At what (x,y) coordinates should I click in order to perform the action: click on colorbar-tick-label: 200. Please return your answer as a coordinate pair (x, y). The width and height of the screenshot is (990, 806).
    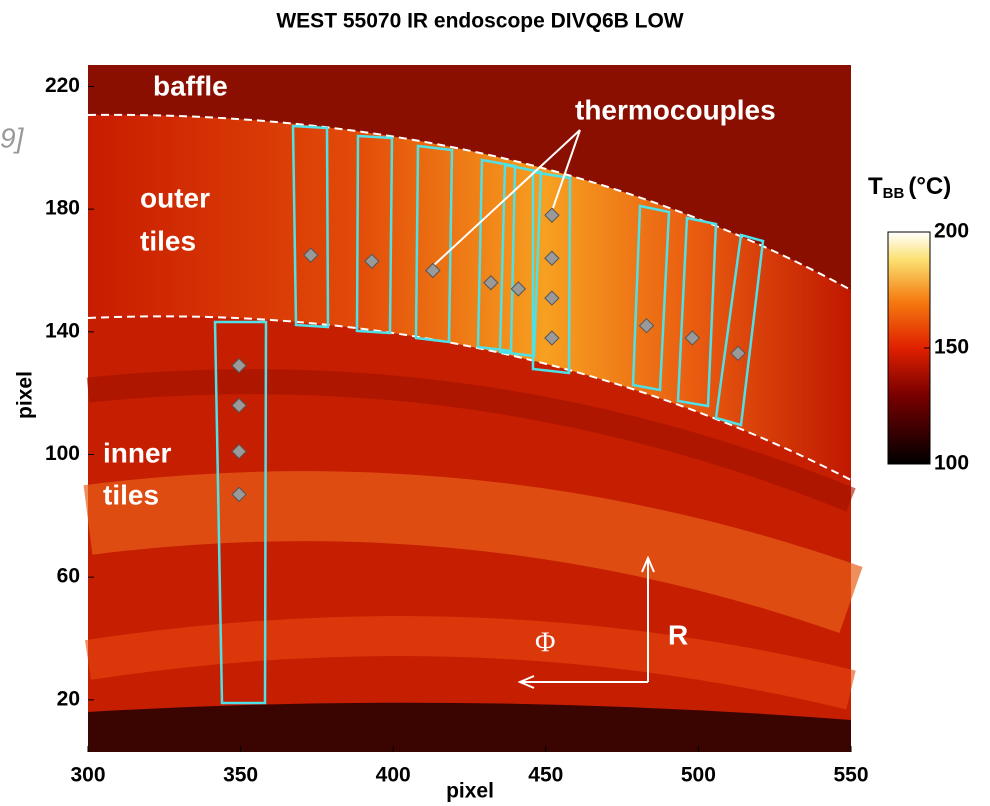
    Looking at the image, I should click on (951, 231).